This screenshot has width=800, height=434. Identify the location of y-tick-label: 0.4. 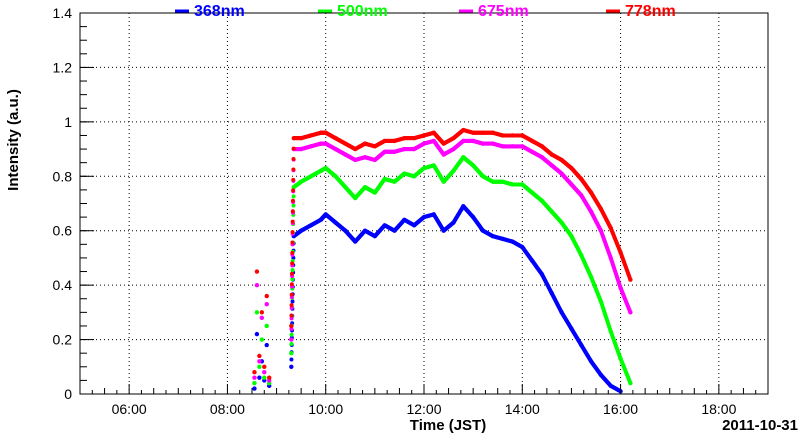
(63, 285).